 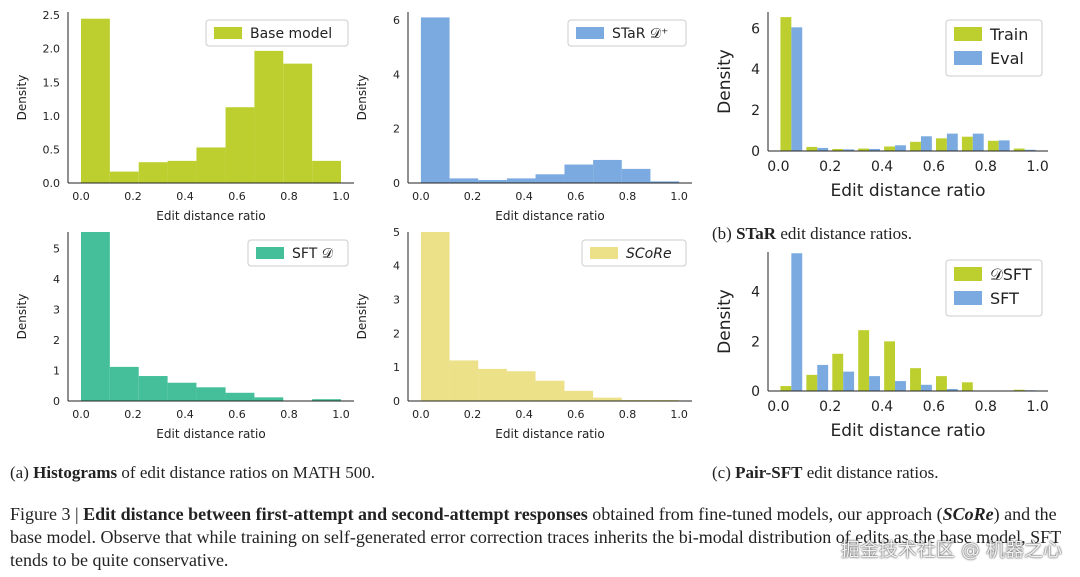 What do you see at coordinates (778, 167) in the screenshot?
I see `chart-b-x-tick-label: 0.0` at bounding box center [778, 167].